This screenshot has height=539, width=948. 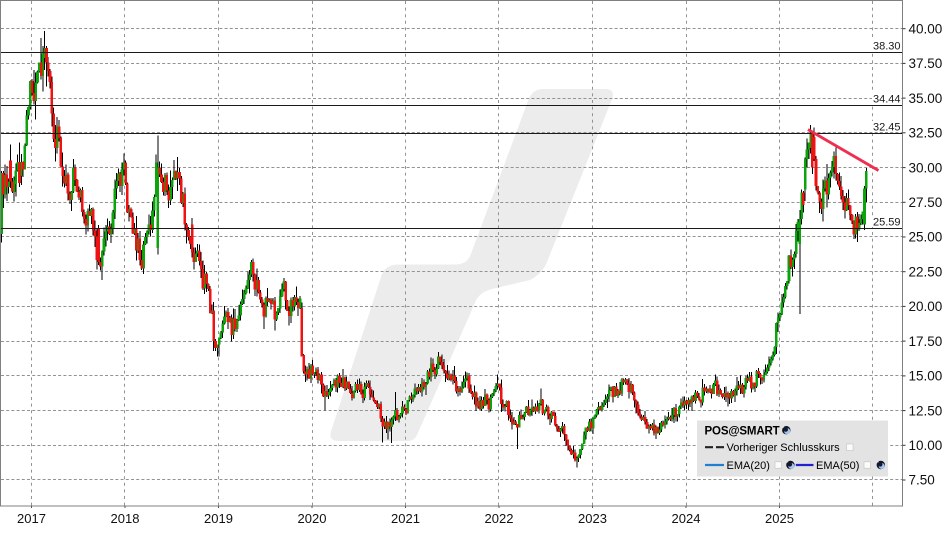 I want to click on svg-text: 2019, so click(x=218, y=518).